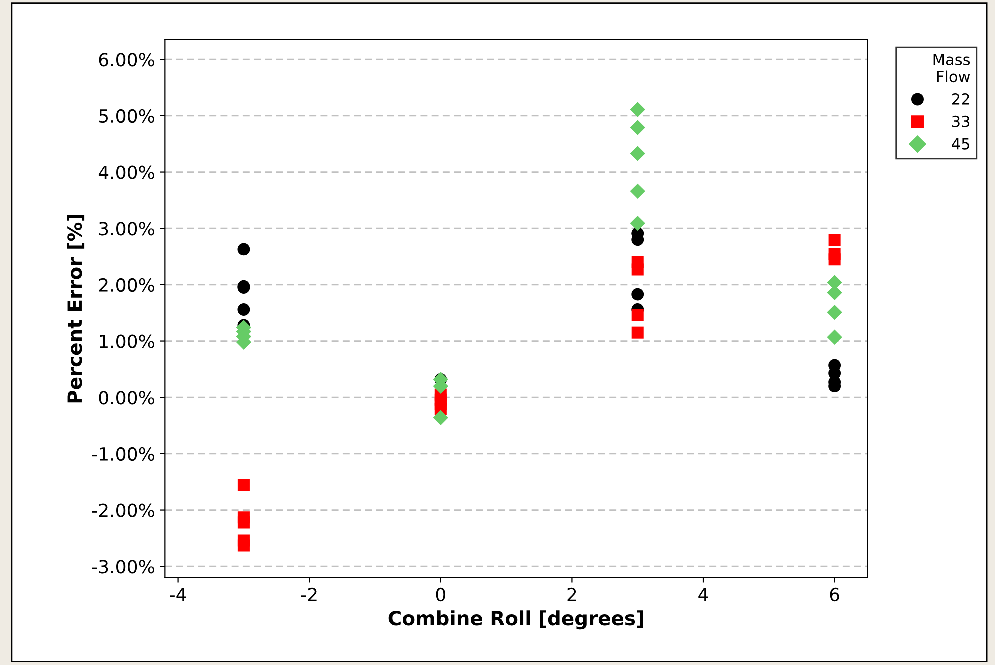 This screenshot has width=995, height=665. Describe the element at coordinates (126, 60) in the screenshot. I see `y-tick-label: 6.00%` at that location.